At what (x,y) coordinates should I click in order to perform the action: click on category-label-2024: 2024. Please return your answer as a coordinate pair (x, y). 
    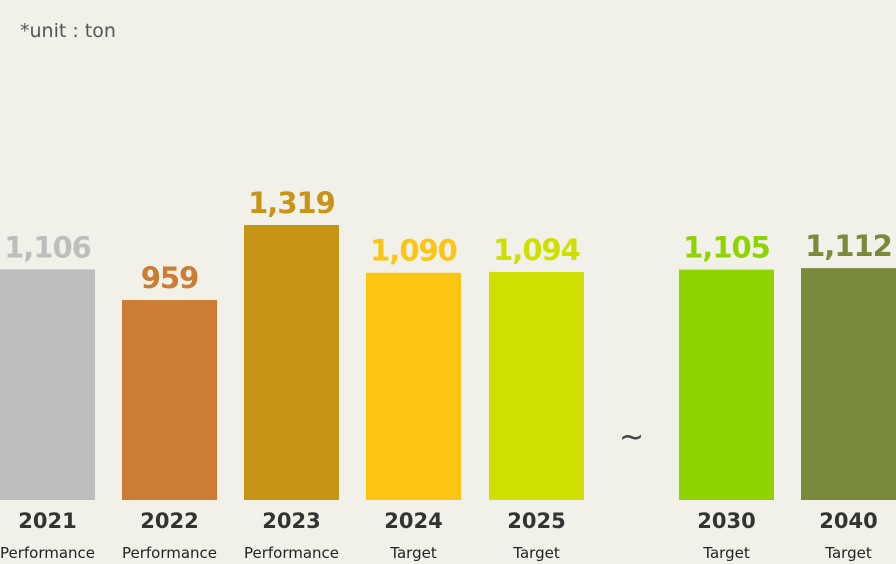
    Looking at the image, I should click on (413, 521).